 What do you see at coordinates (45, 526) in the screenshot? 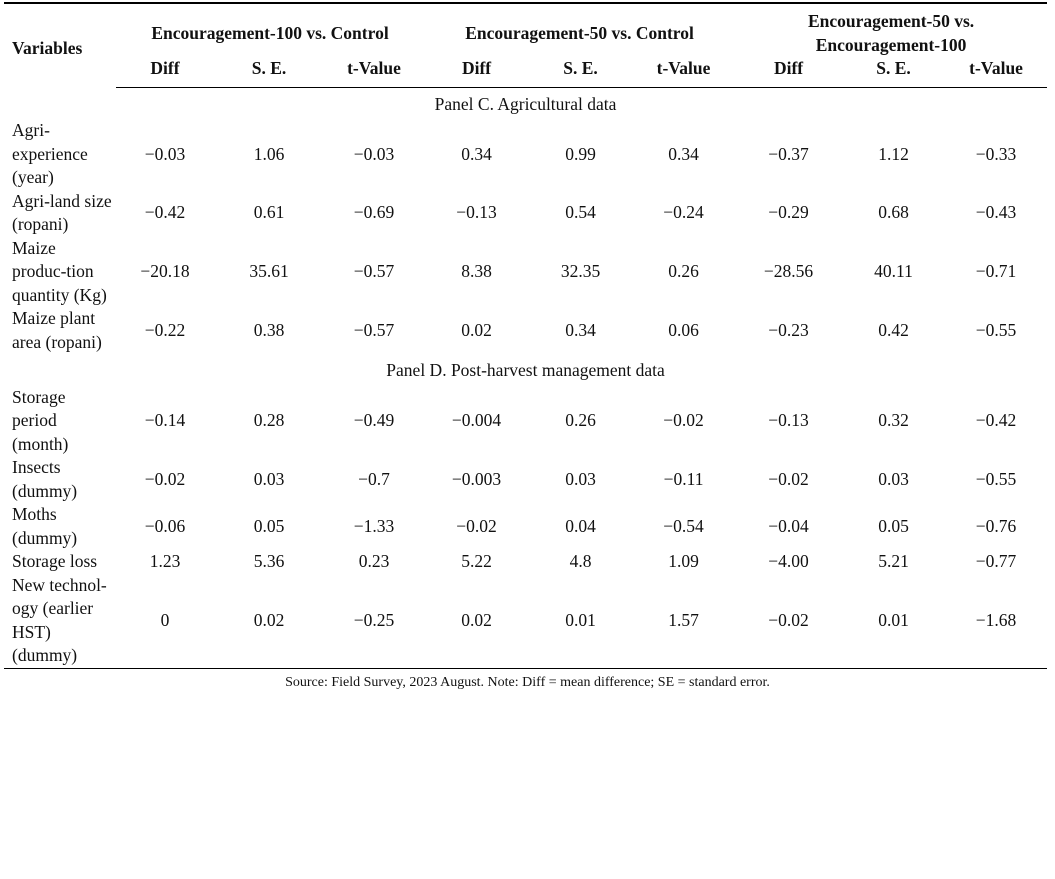
I see `variable-label: Moths (dummy)` at bounding box center [45, 526].